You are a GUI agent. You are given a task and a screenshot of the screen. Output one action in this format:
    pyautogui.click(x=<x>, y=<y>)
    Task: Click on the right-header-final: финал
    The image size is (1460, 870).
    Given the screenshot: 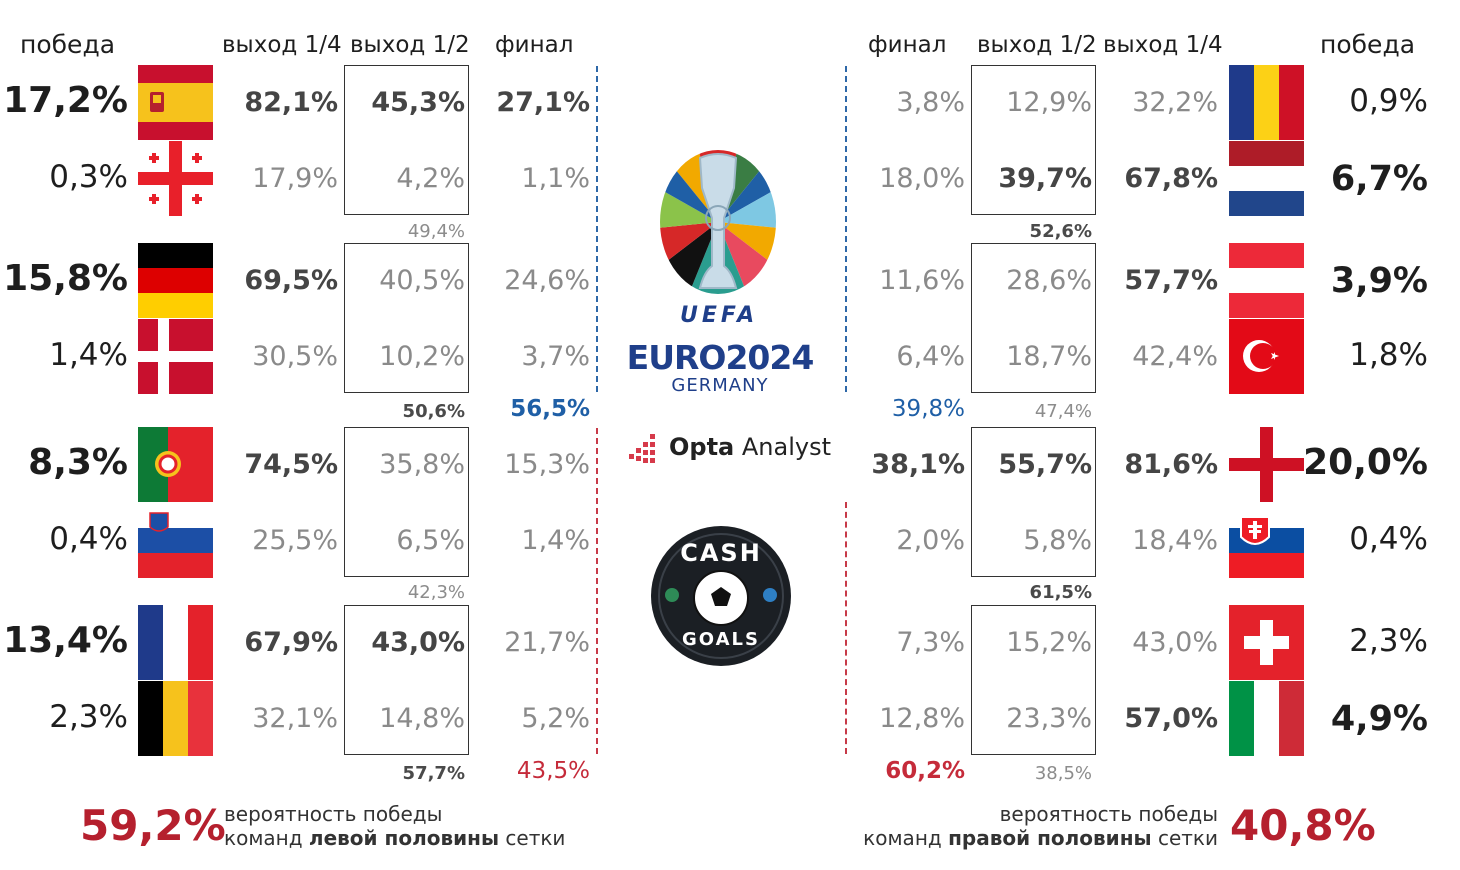 What is the action you would take?
    pyautogui.click(x=907, y=45)
    